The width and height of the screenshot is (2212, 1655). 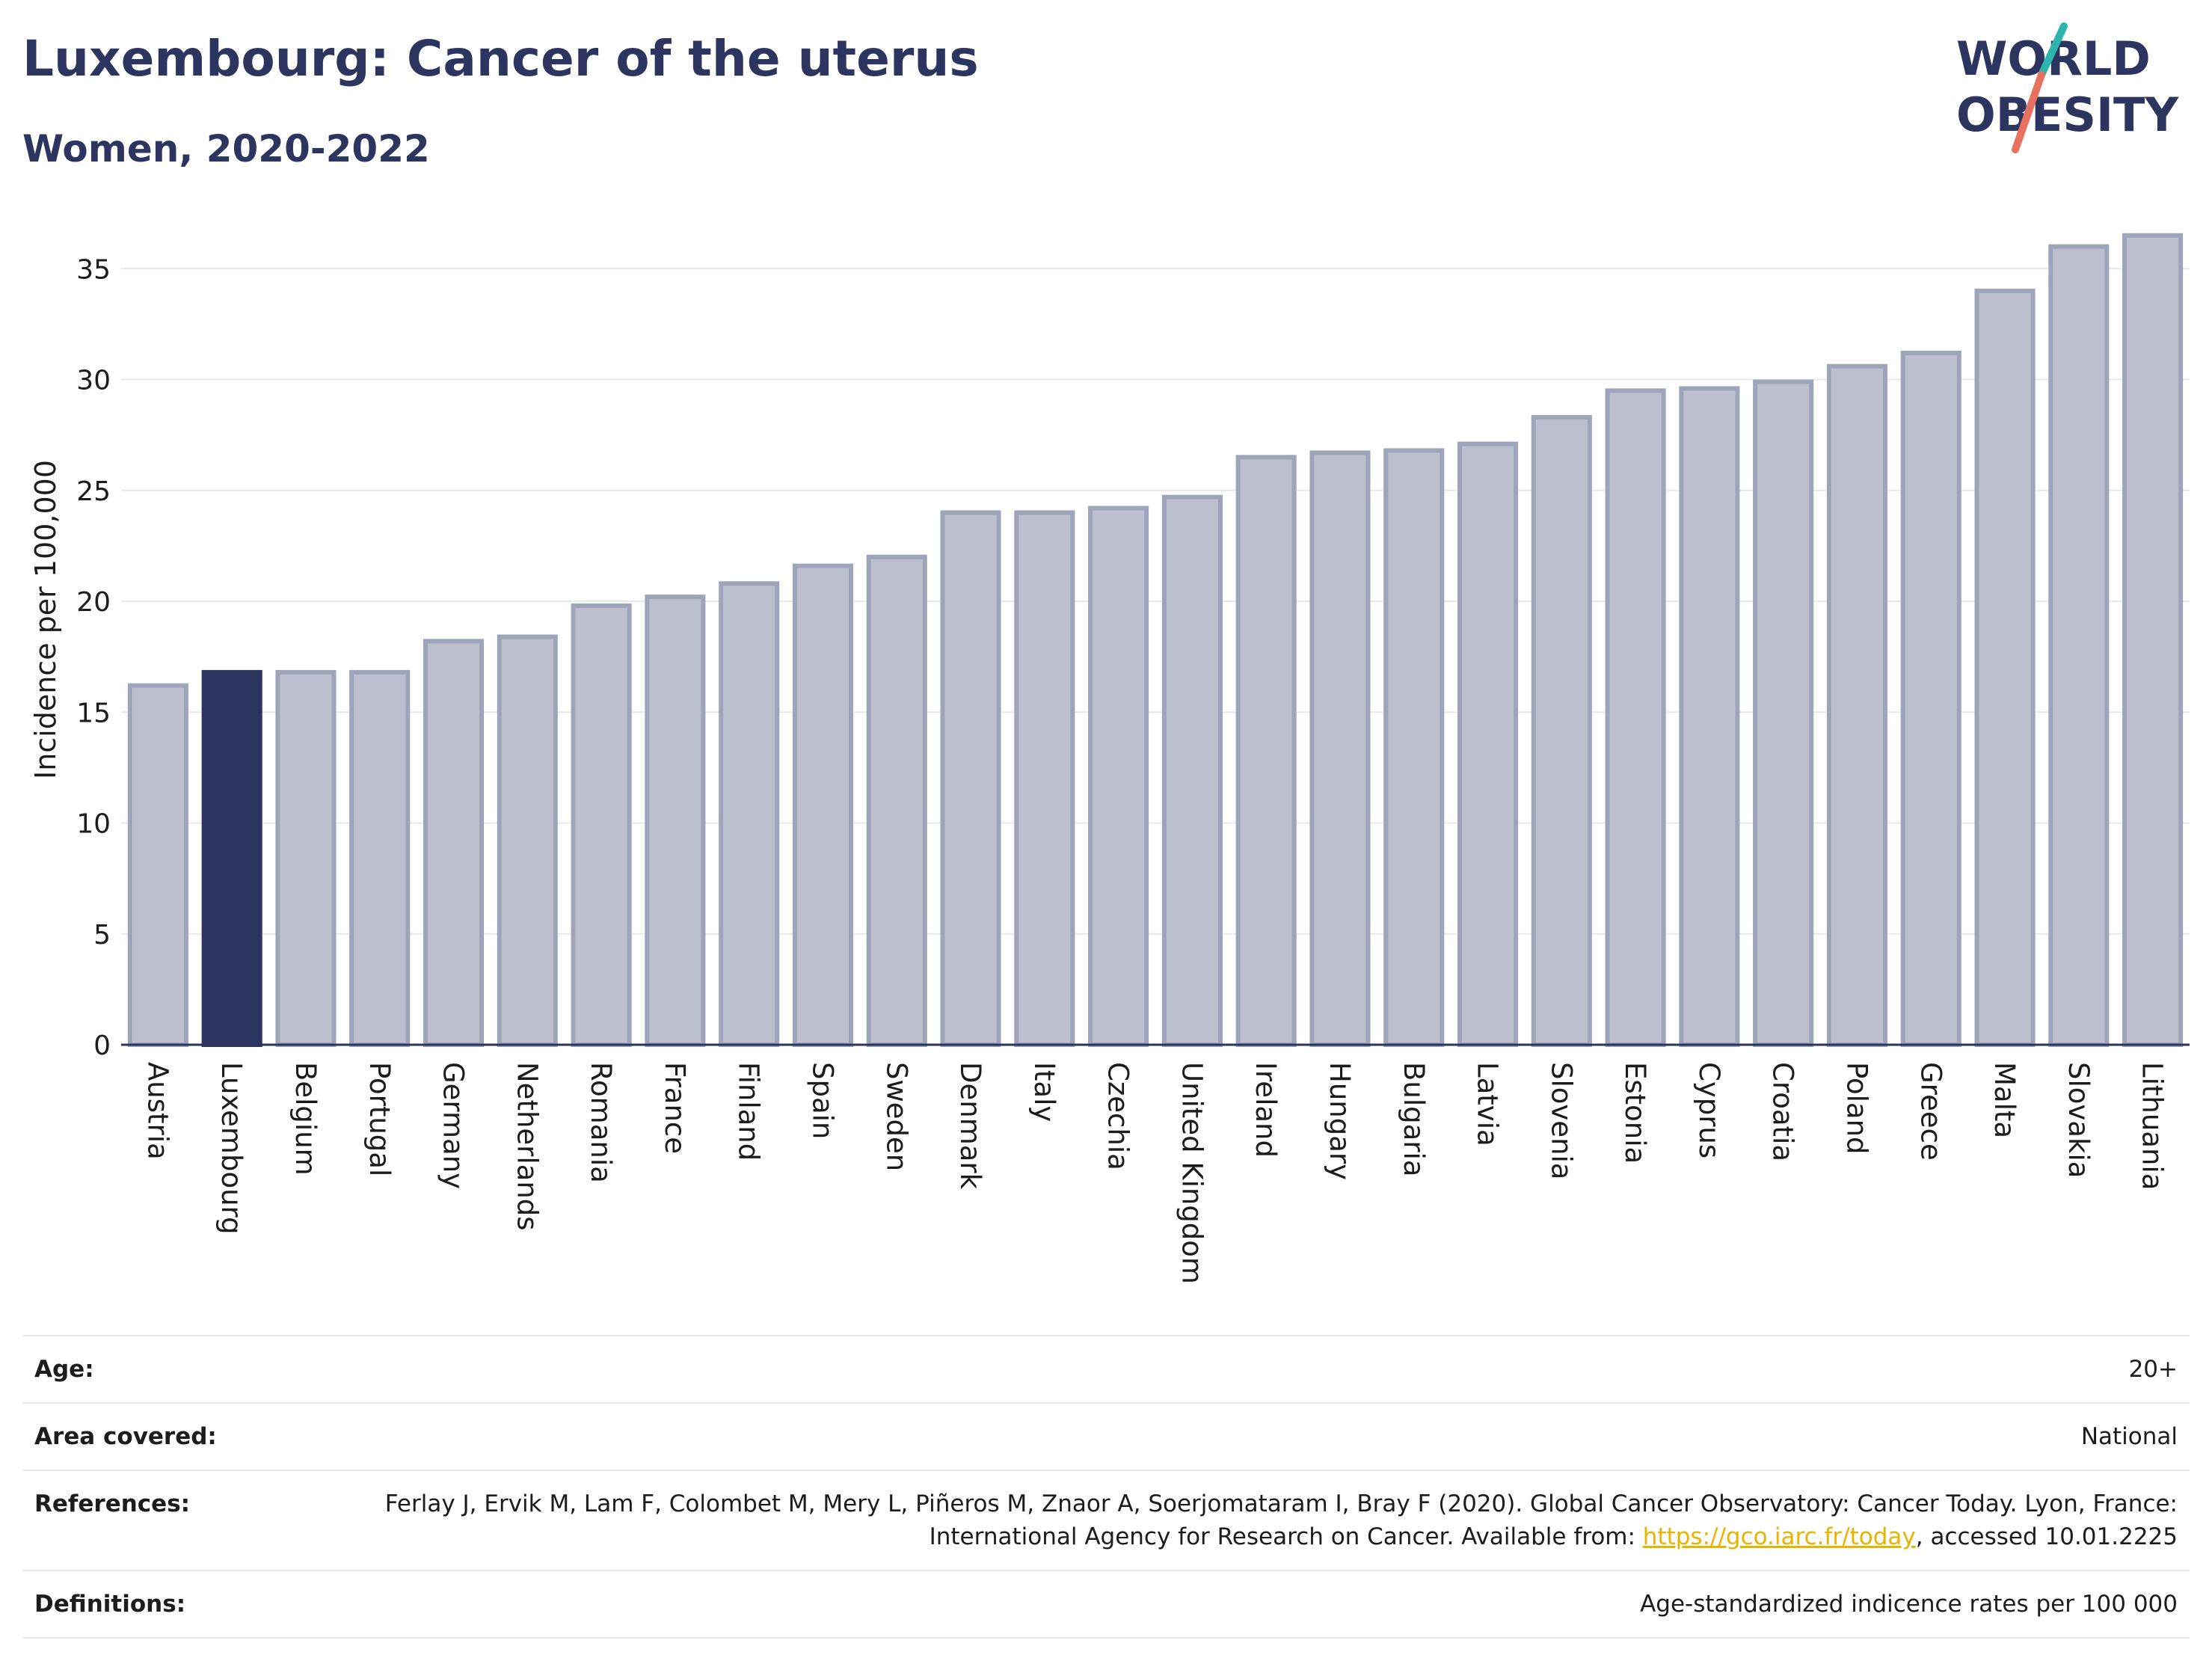 What do you see at coordinates (1414, 747) in the screenshot?
I see `bar-bulgaria` at bounding box center [1414, 747].